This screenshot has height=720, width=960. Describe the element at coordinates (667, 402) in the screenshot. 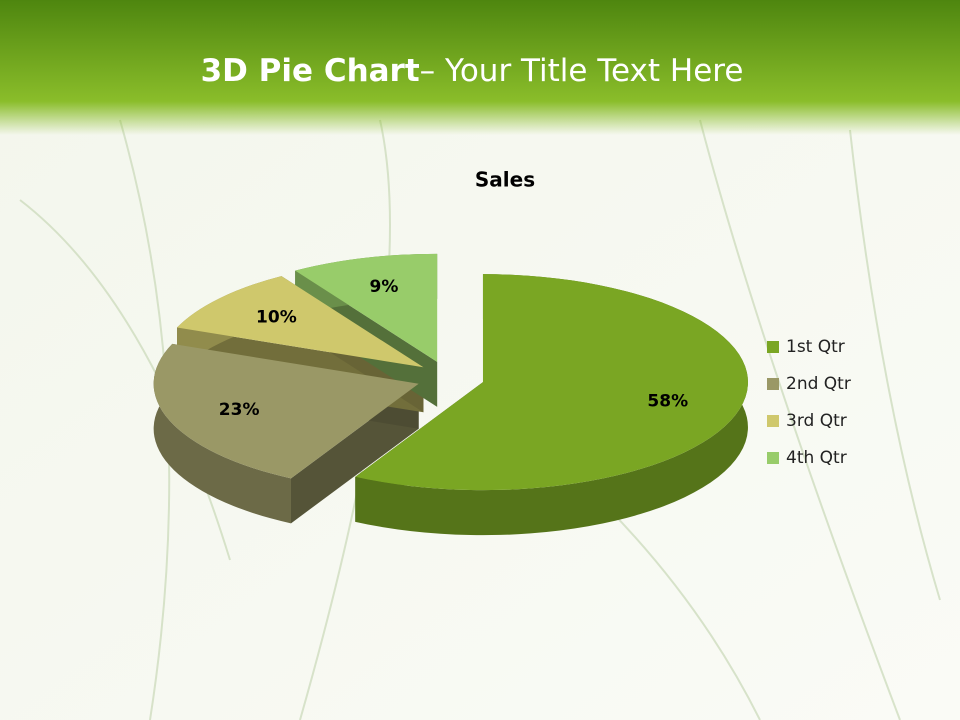

I see `data-label: 58%` at that location.